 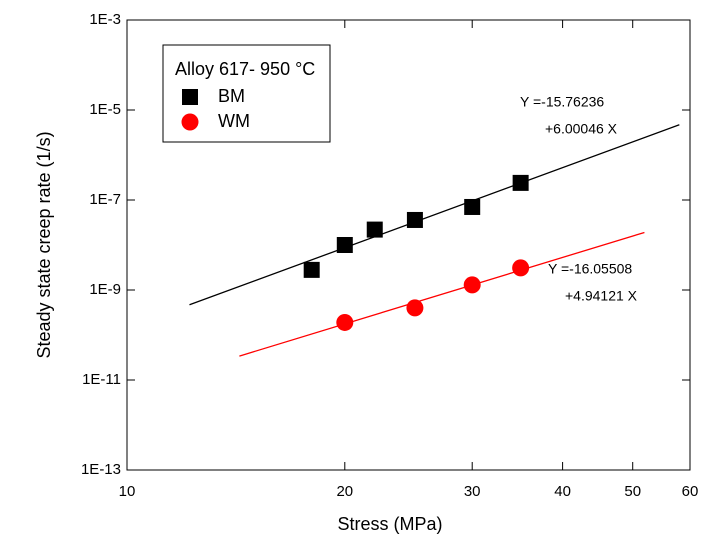 What do you see at coordinates (690, 491) in the screenshot?
I see `x-tick-label: 60` at bounding box center [690, 491].